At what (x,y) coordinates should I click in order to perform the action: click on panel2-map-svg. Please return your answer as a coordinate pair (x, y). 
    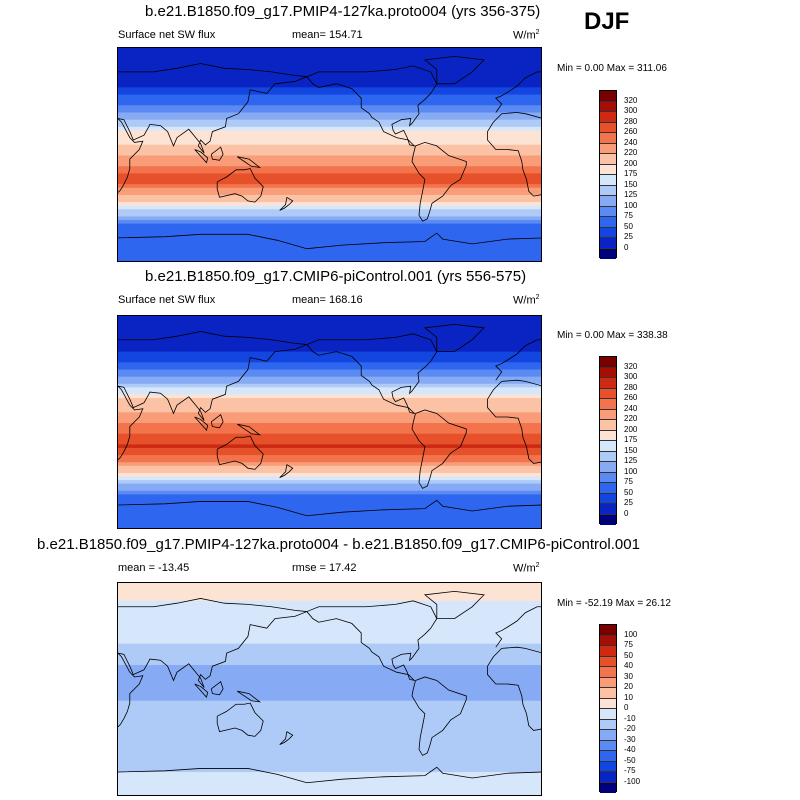
    Looking at the image, I should click on (329, 422).